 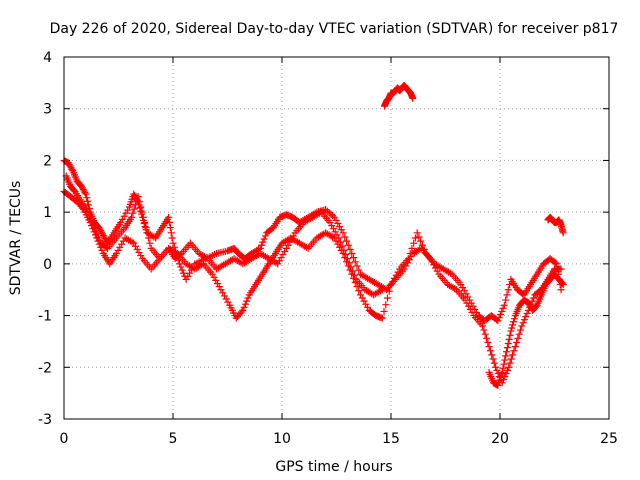 What do you see at coordinates (500, 439) in the screenshot?
I see `x-tick-label: 20` at bounding box center [500, 439].